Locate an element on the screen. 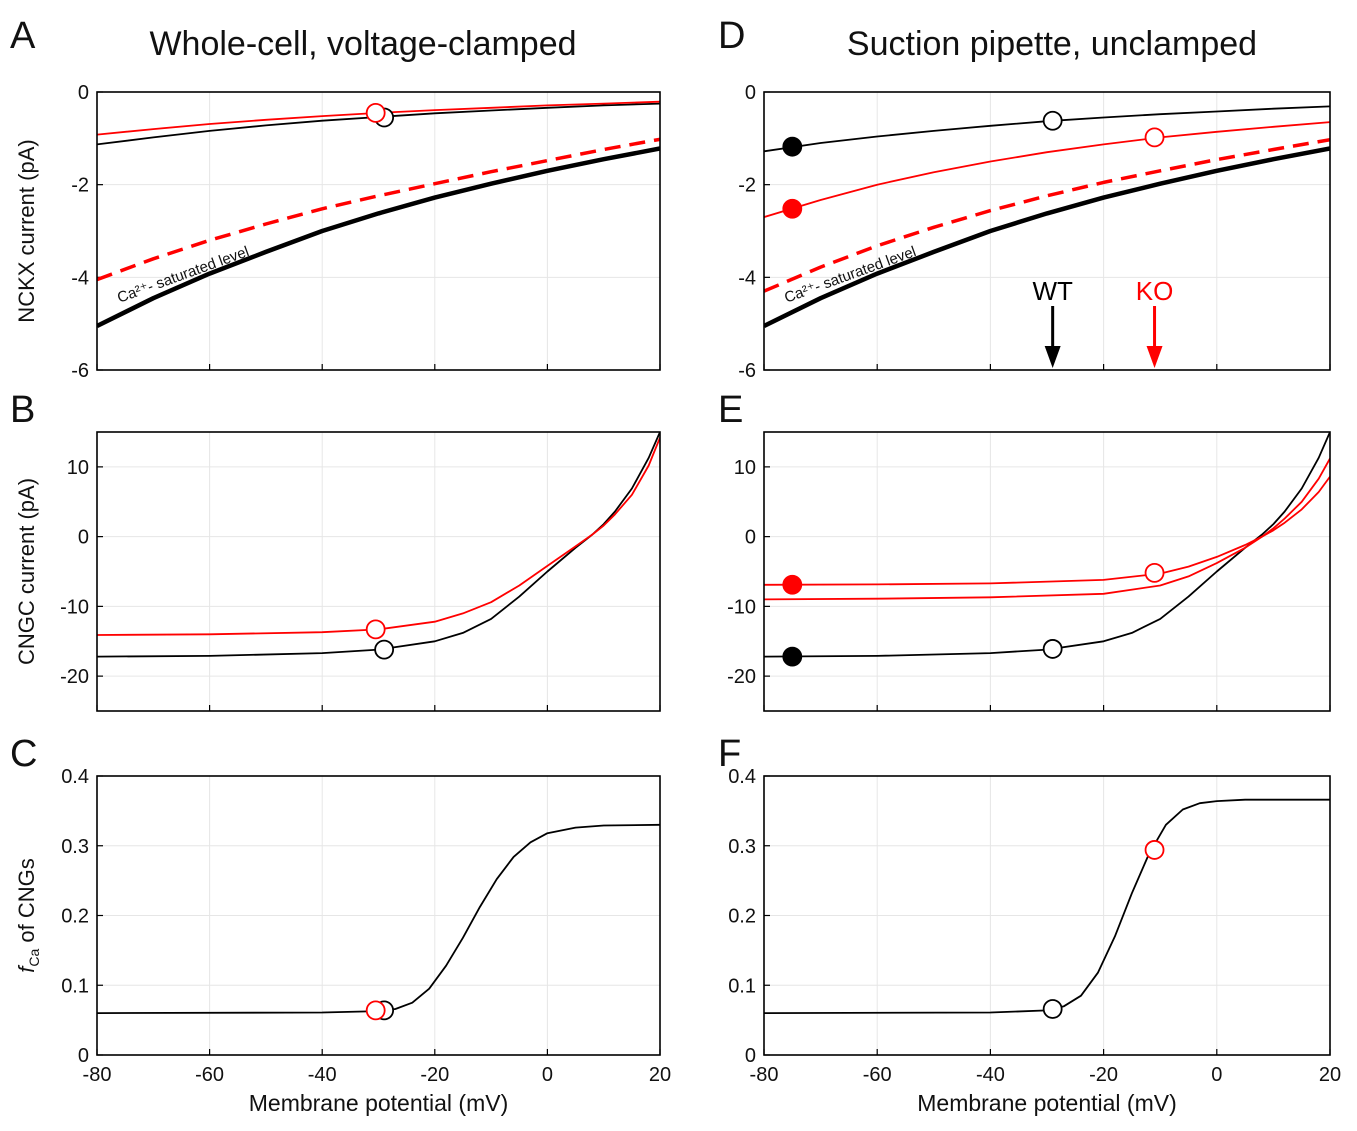 Image resolution: width=1357 pixels, height=1131 pixels. y-axis-label: NCKX current (pA) is located at coordinates (26, 230).